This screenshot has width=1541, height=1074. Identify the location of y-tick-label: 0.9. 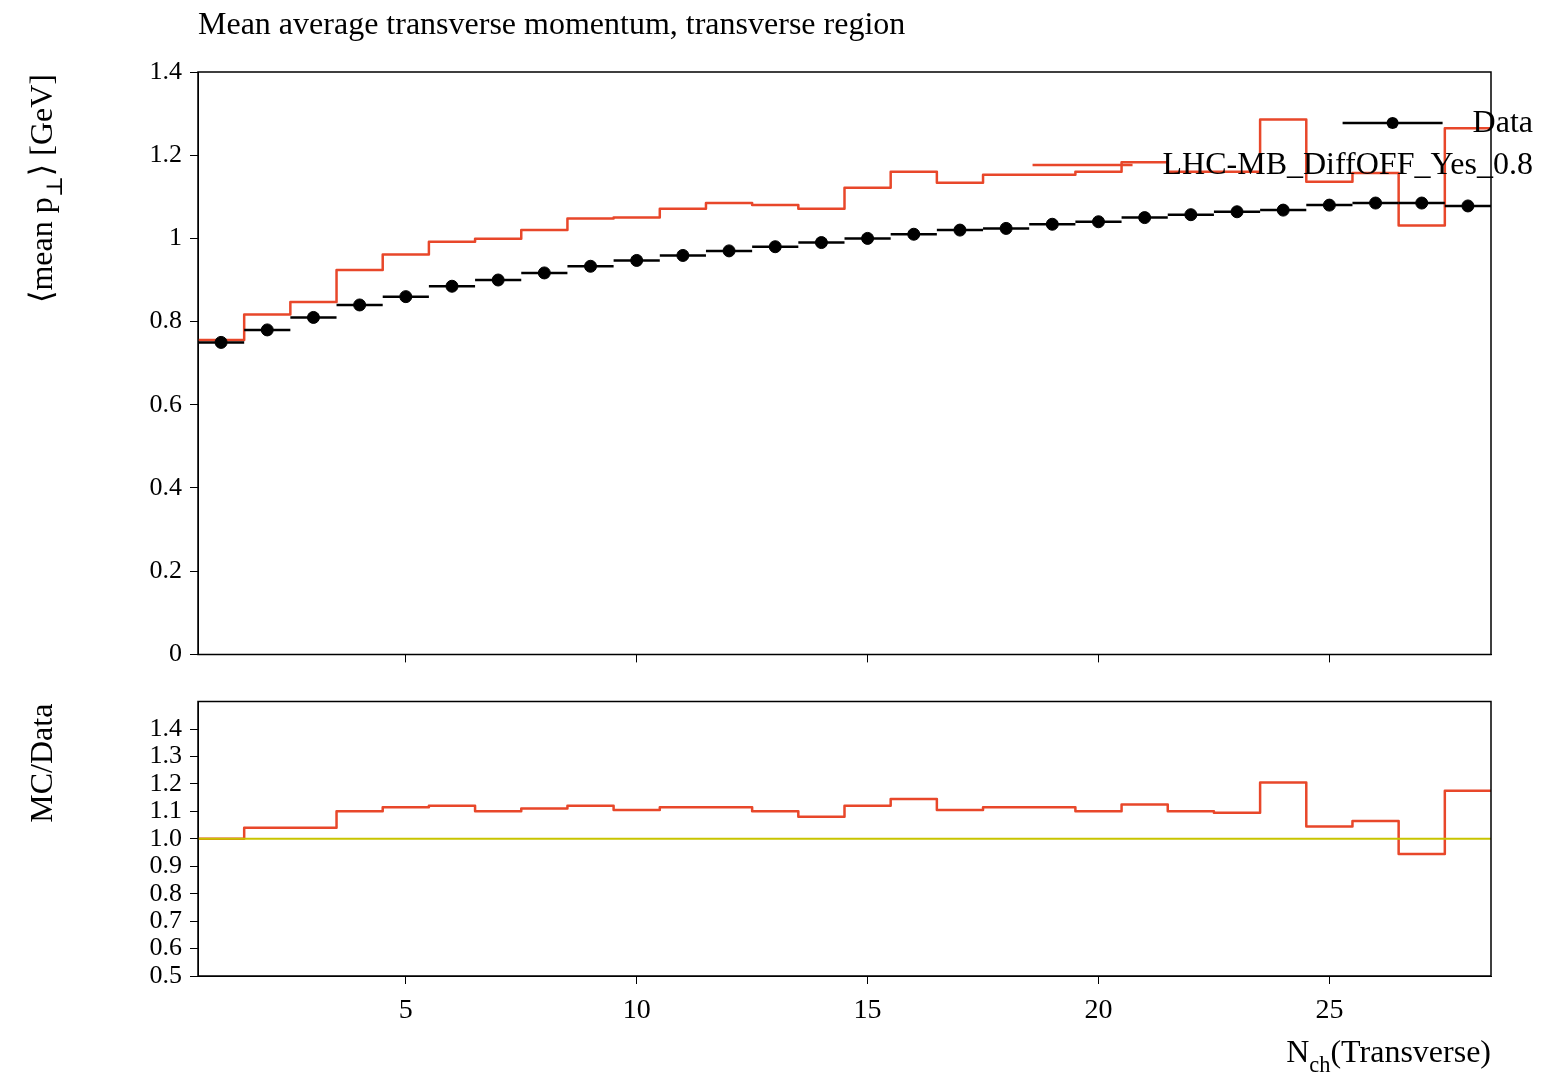
(165, 865).